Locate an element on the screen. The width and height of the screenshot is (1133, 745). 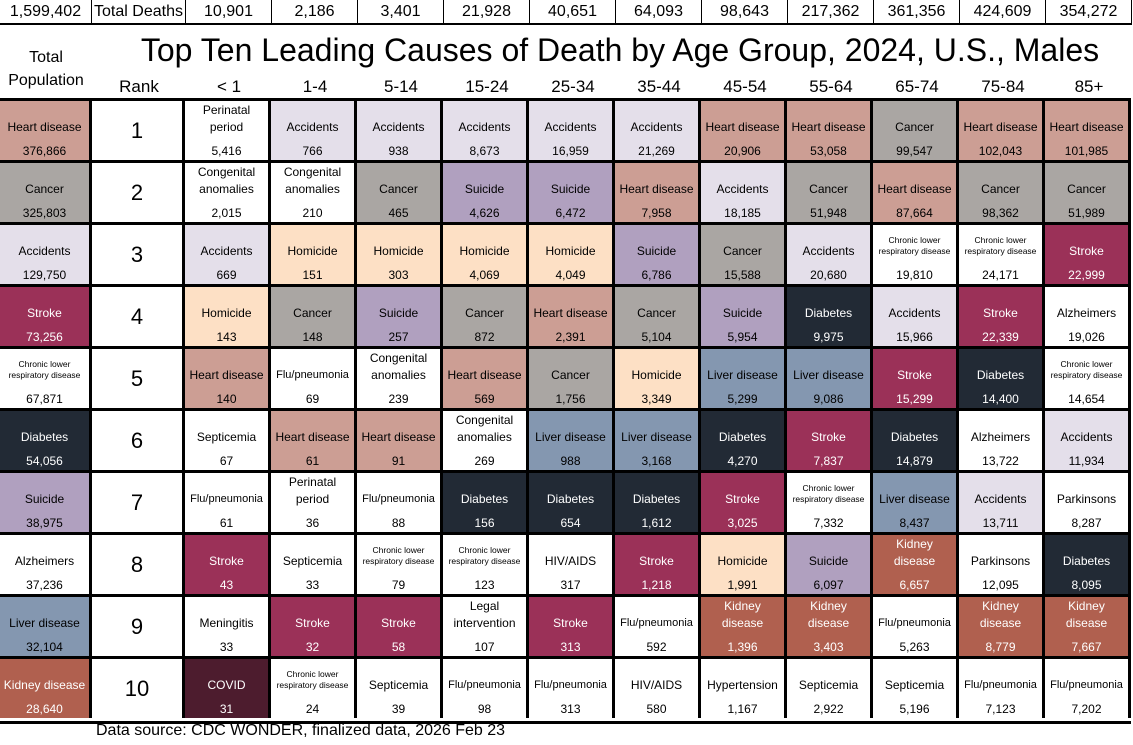
cause-cell: Cancer 98,362 is located at coordinates (1002, 192).